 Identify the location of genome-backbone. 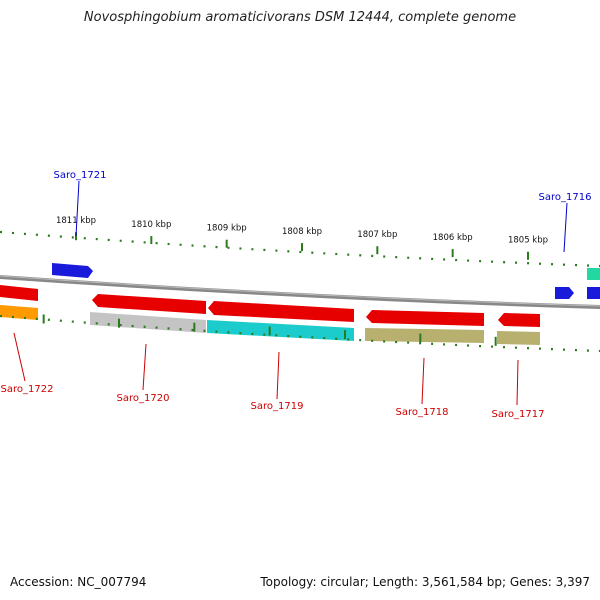
(300, 292).